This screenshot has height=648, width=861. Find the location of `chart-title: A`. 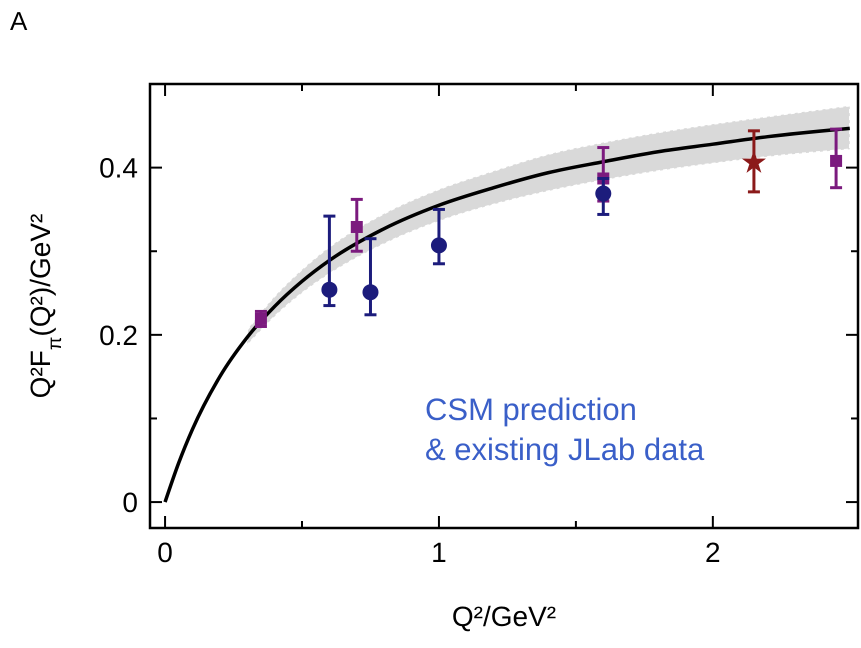

chart-title: A is located at coordinates (19, 21).